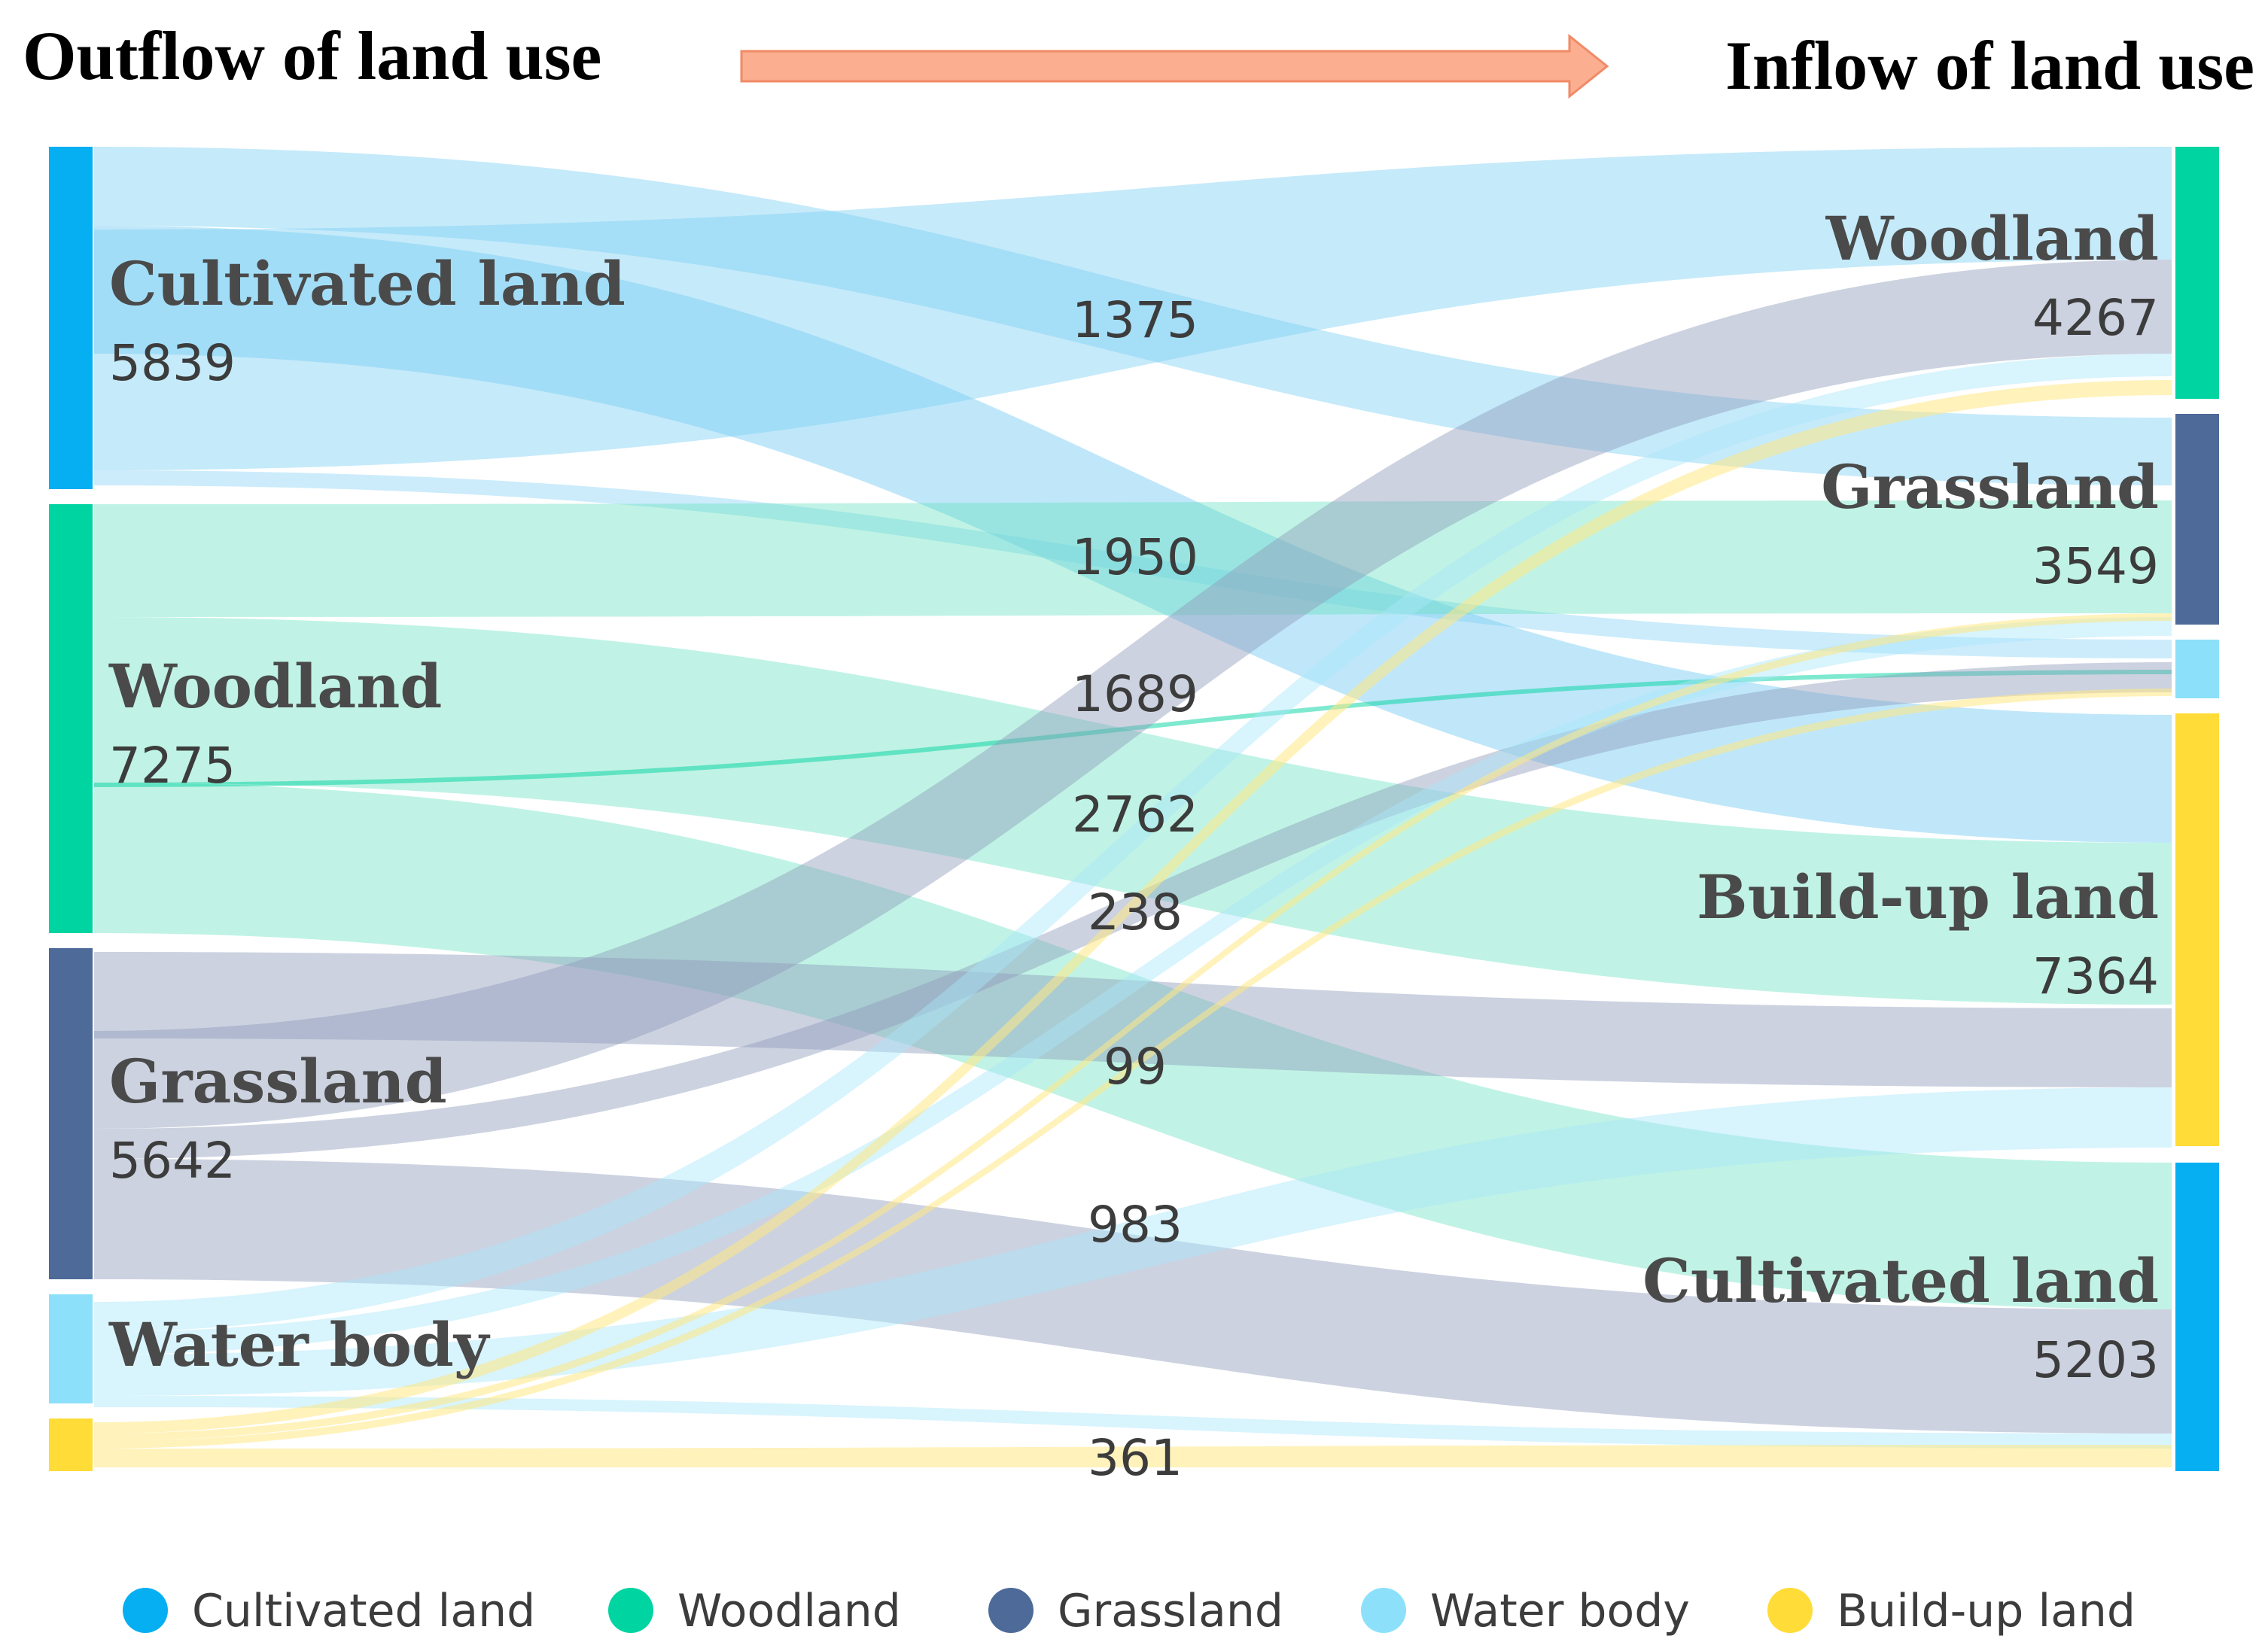  I want to click on target-label-grassland: Grassland, so click(1990, 487).